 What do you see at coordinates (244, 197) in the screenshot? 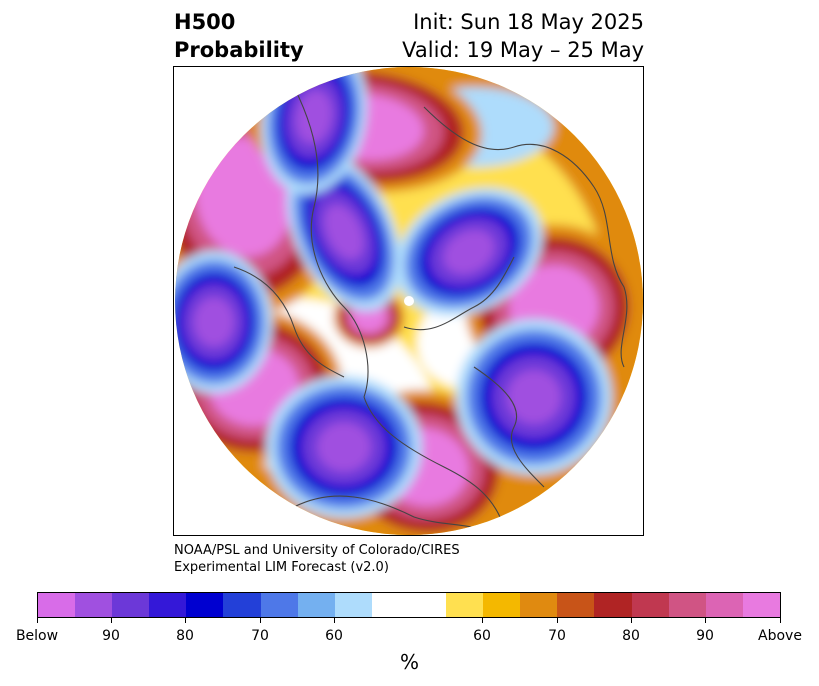
I see `above-core` at bounding box center [244, 197].